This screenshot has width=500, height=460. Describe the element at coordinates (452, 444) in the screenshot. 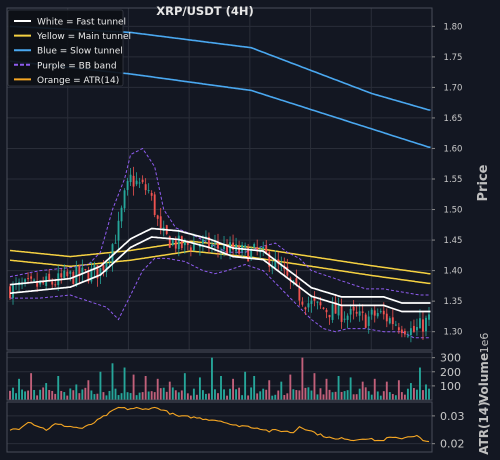

I see `atr-tick-label: 0.02` at that location.